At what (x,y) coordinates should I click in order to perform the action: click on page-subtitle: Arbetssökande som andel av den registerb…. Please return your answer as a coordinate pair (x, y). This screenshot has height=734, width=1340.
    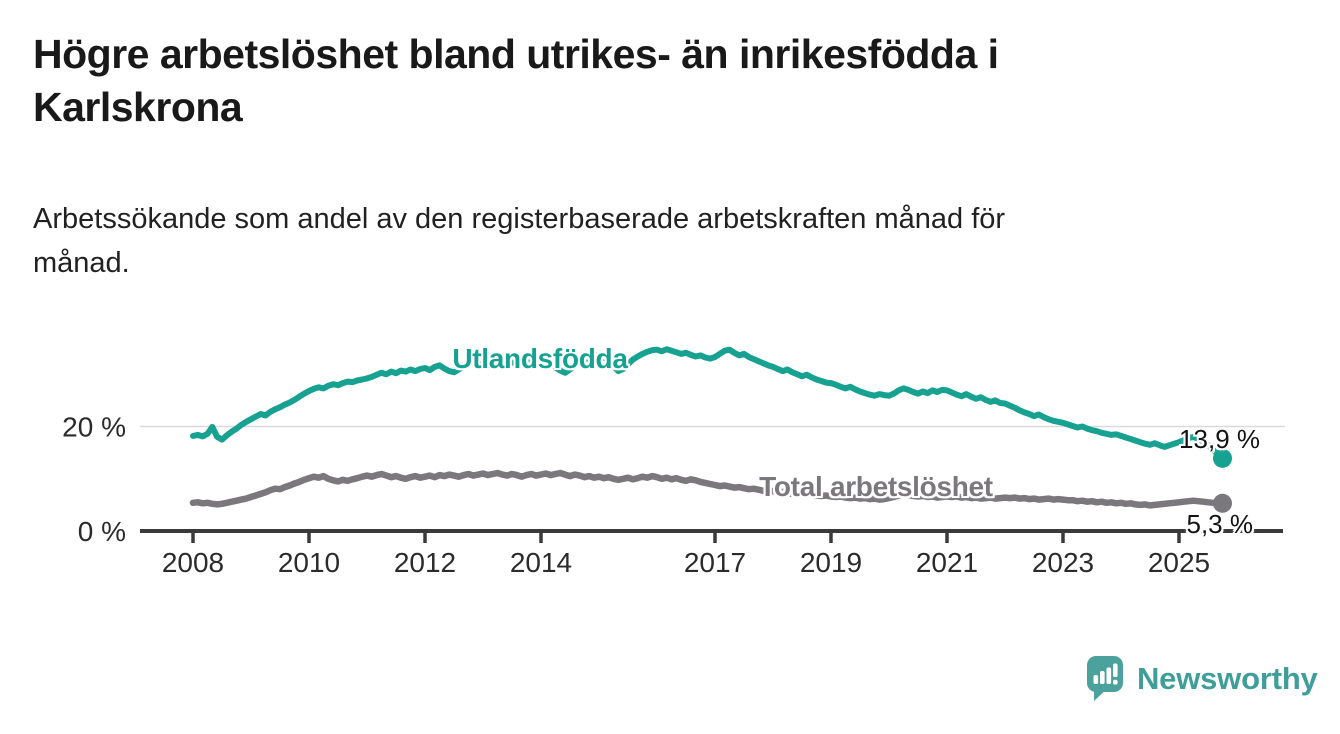
    Looking at the image, I should click on (653, 241).